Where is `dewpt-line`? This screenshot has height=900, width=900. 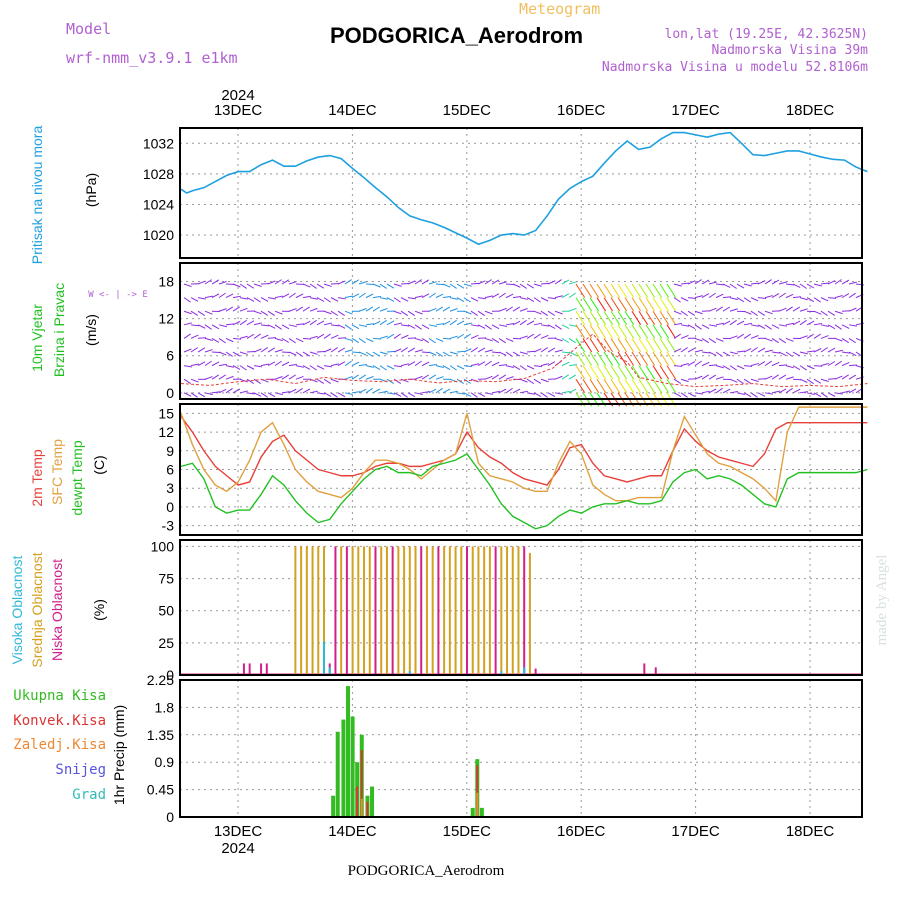 dewpt-line is located at coordinates (524, 491).